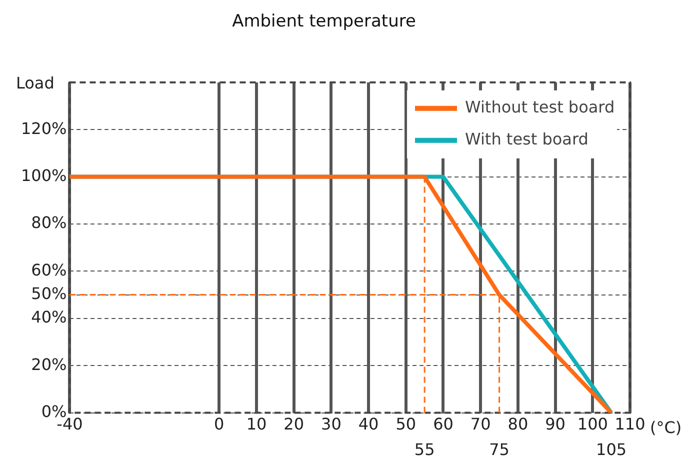 The height and width of the screenshot is (474, 698). Describe the element at coordinates (49, 222) in the screenshot. I see `y-tick-label: 80%` at that location.